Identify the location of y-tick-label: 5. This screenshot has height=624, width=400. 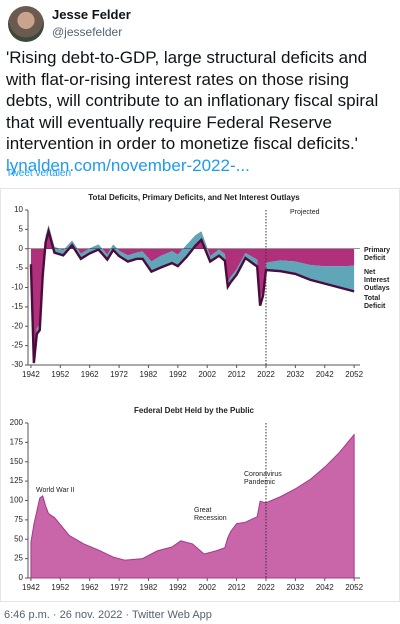
(21, 228).